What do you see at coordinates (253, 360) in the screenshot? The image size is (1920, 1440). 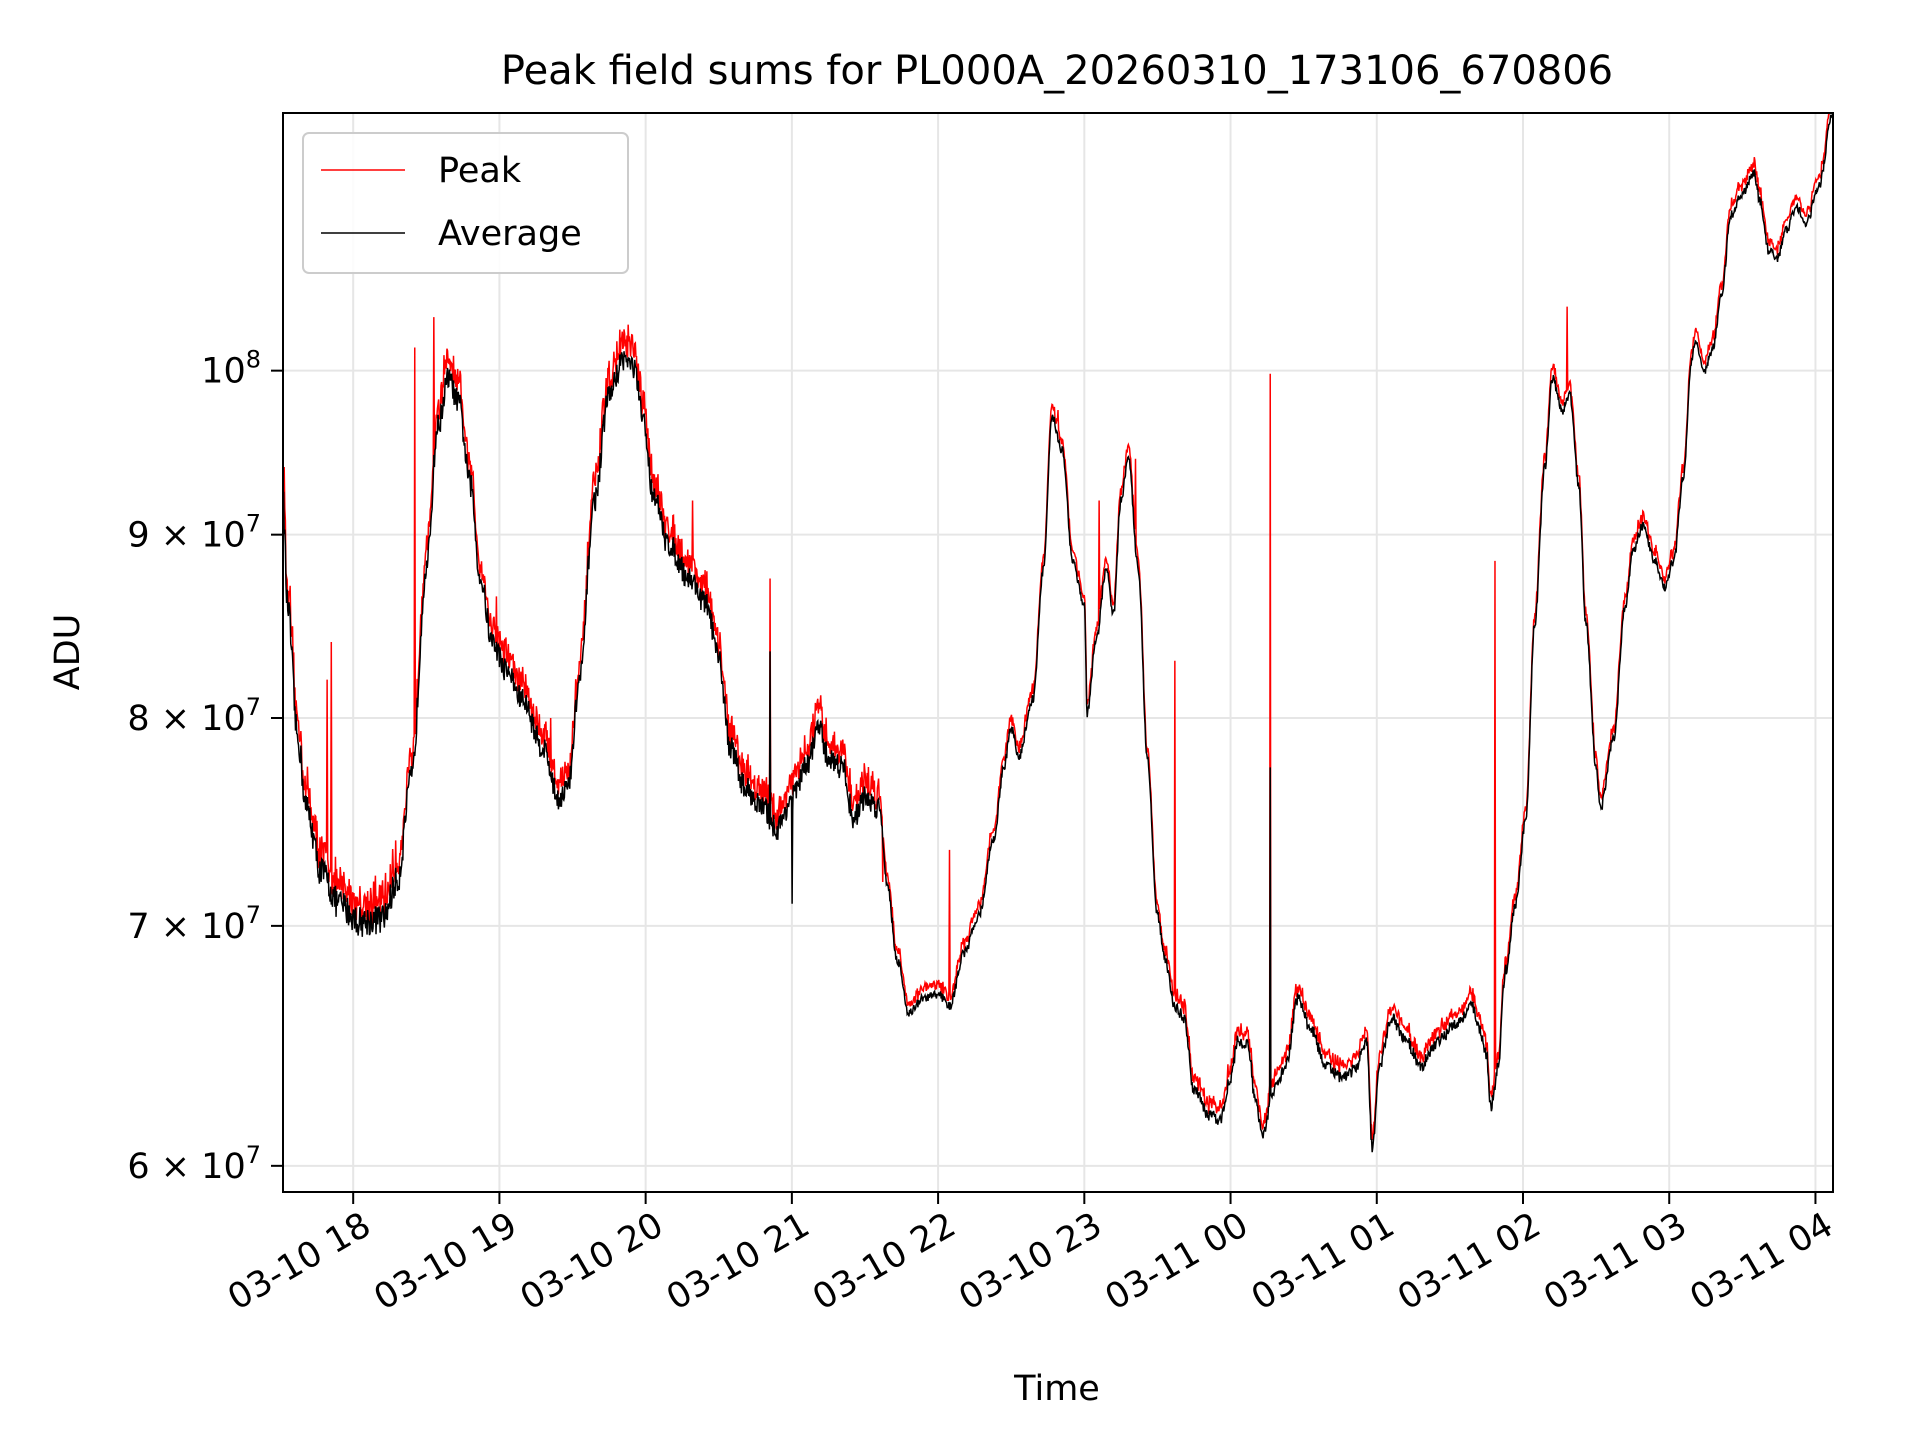 I see `y-tick-exponent: 8` at bounding box center [253, 360].